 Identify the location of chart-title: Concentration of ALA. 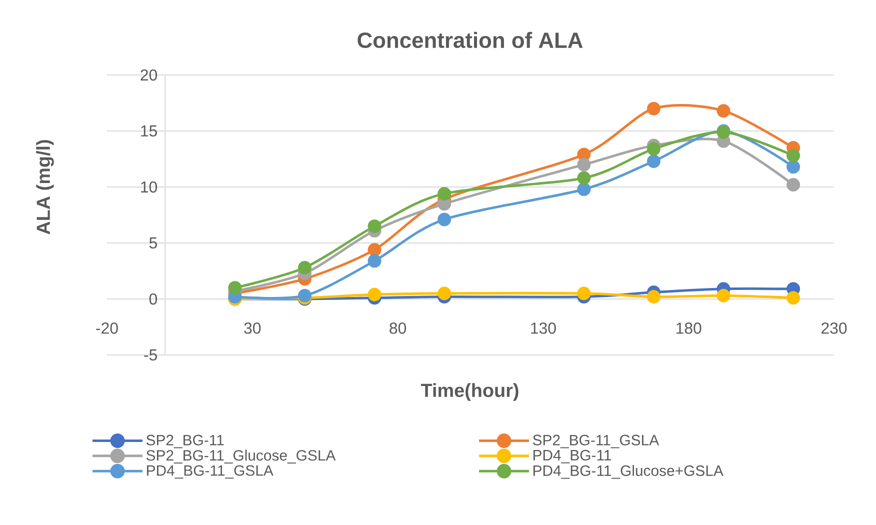
(470, 40).